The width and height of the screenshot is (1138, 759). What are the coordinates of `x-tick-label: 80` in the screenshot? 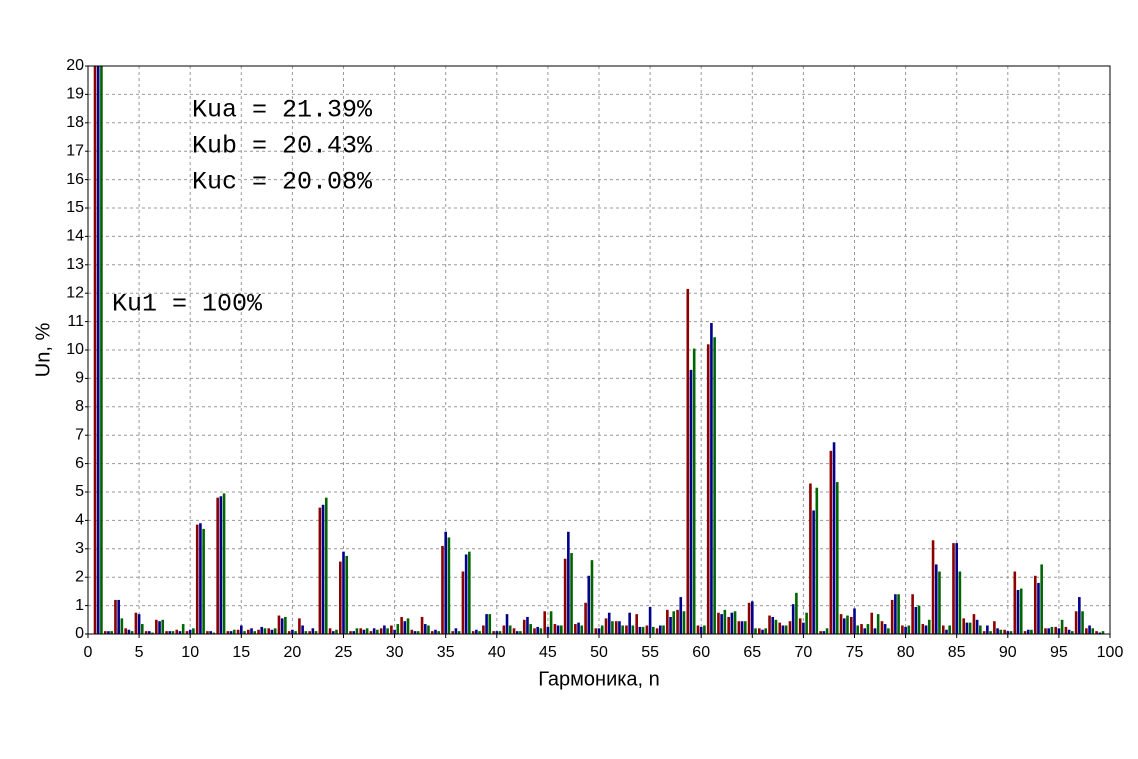 It's located at (906, 652).